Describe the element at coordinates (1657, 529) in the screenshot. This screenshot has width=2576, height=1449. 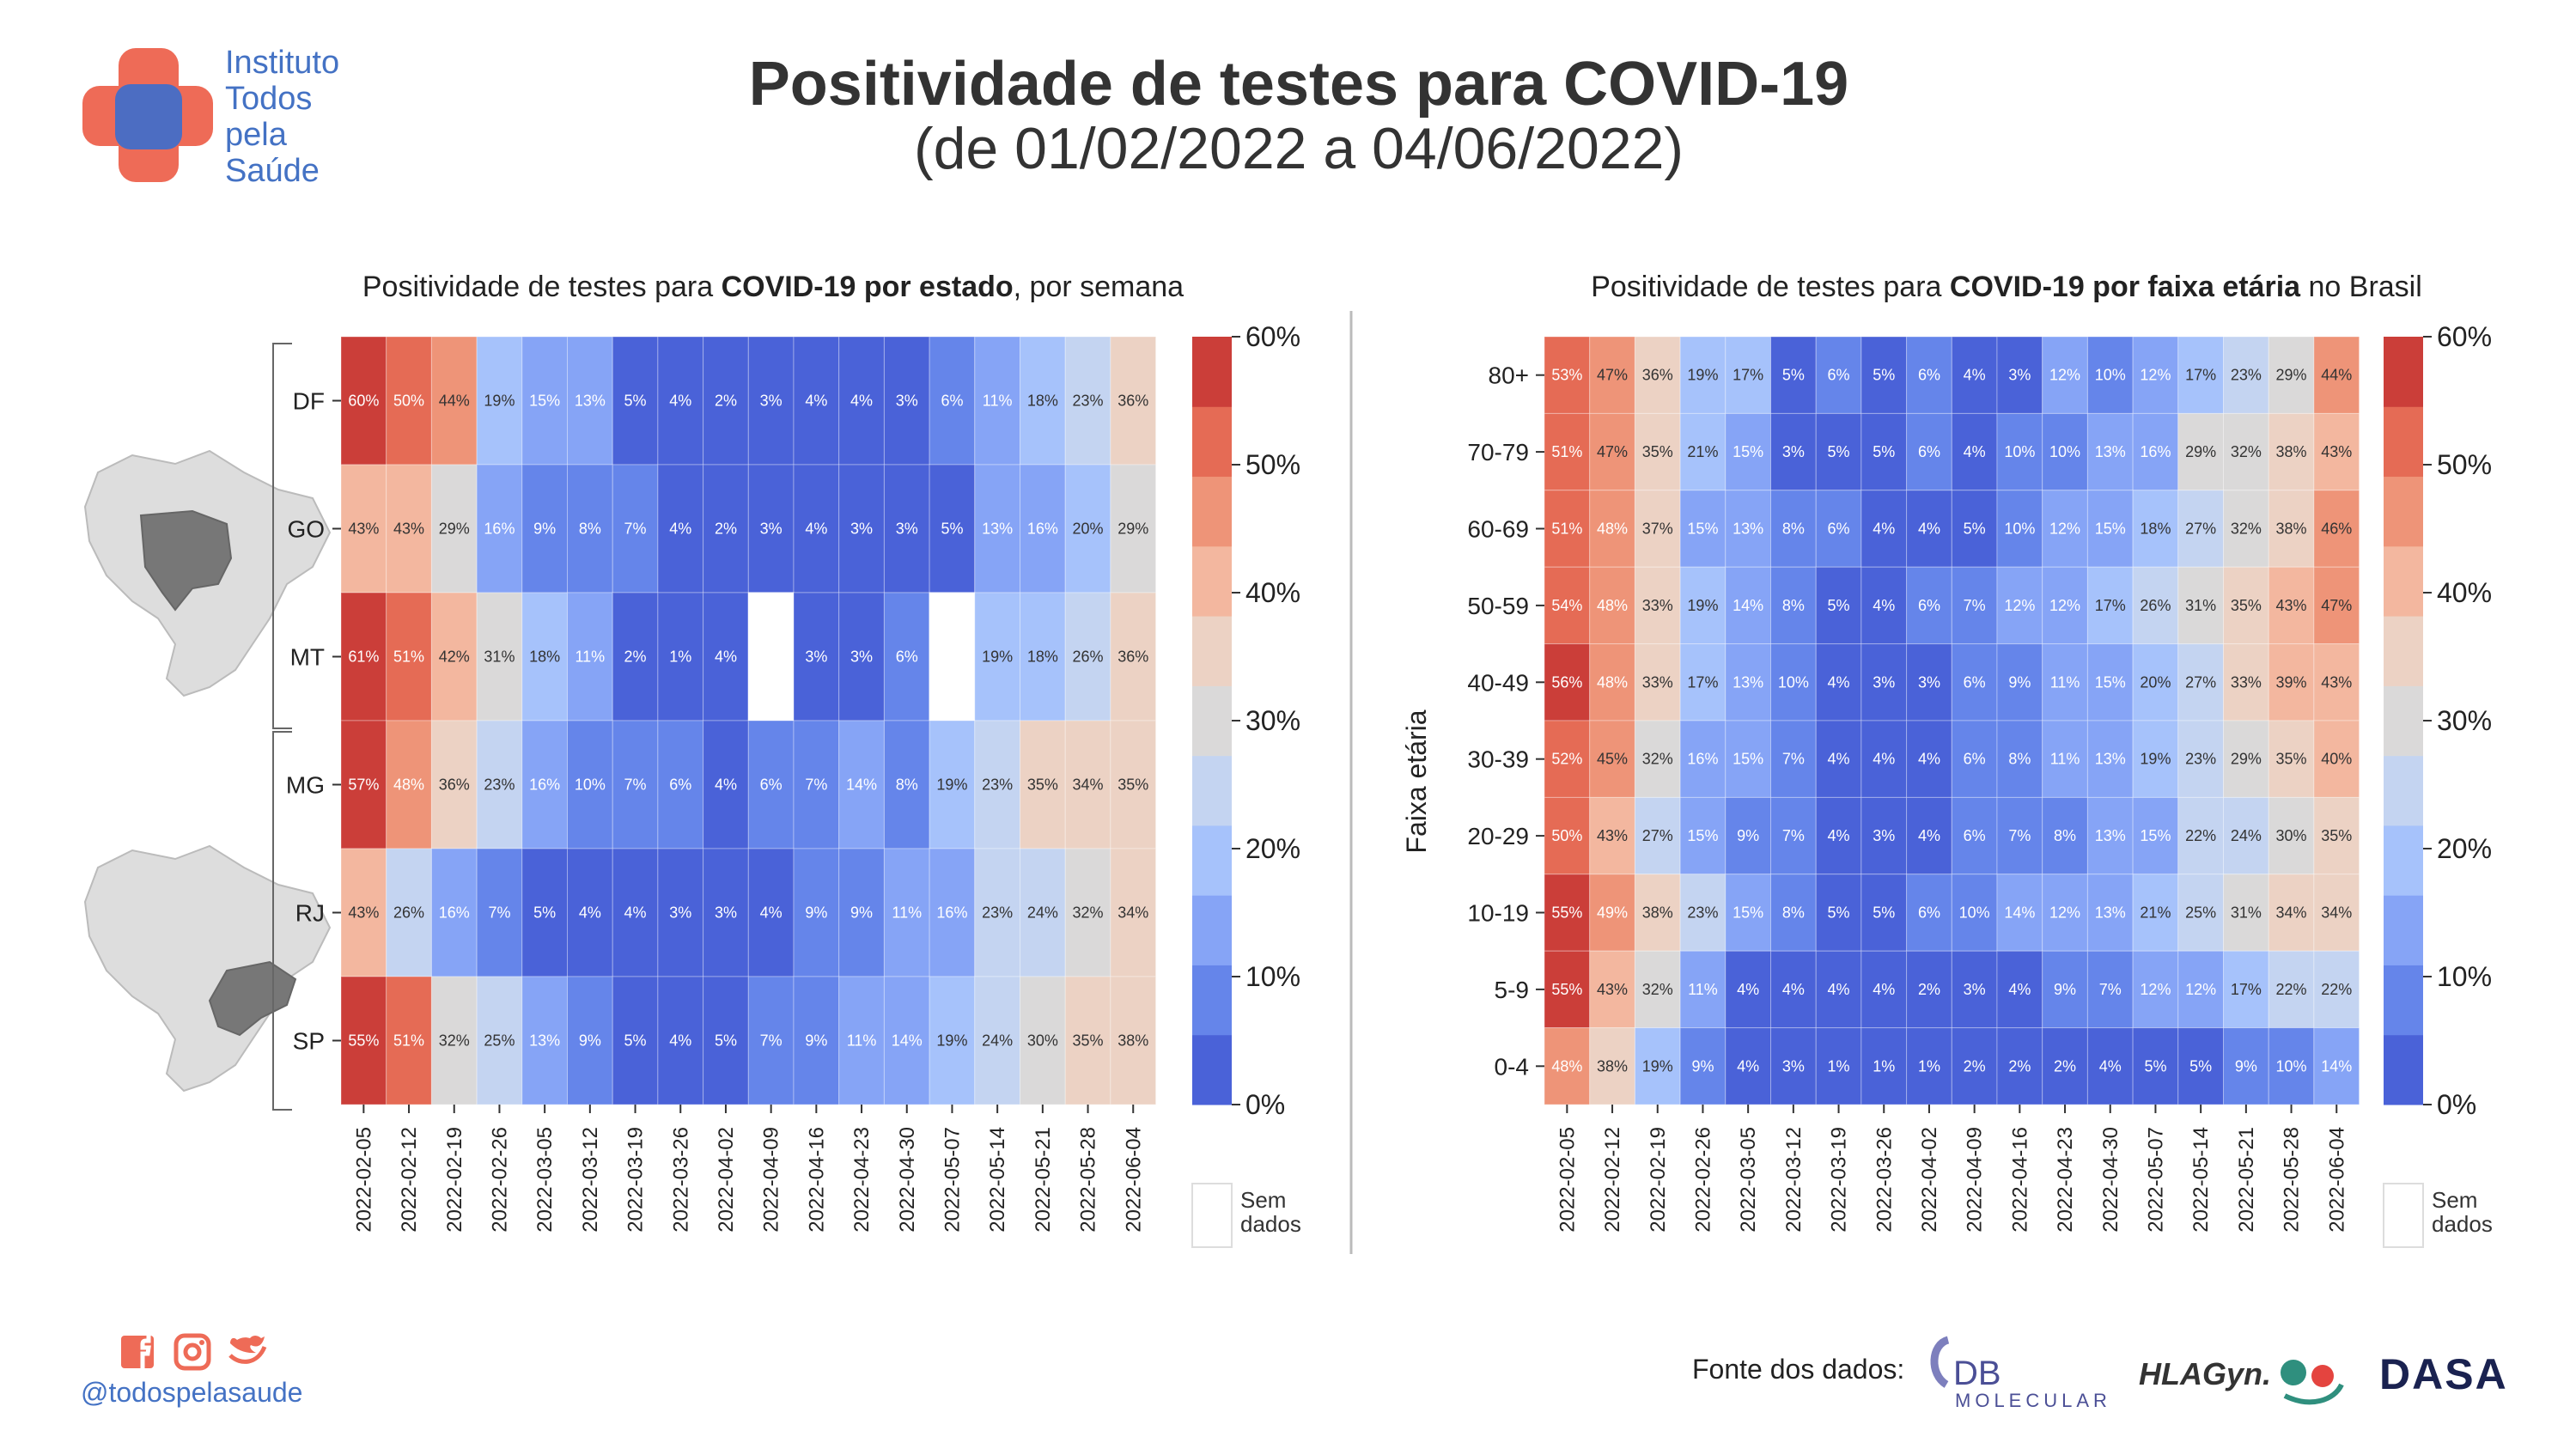
I see `cell-value-label: 37%` at that location.